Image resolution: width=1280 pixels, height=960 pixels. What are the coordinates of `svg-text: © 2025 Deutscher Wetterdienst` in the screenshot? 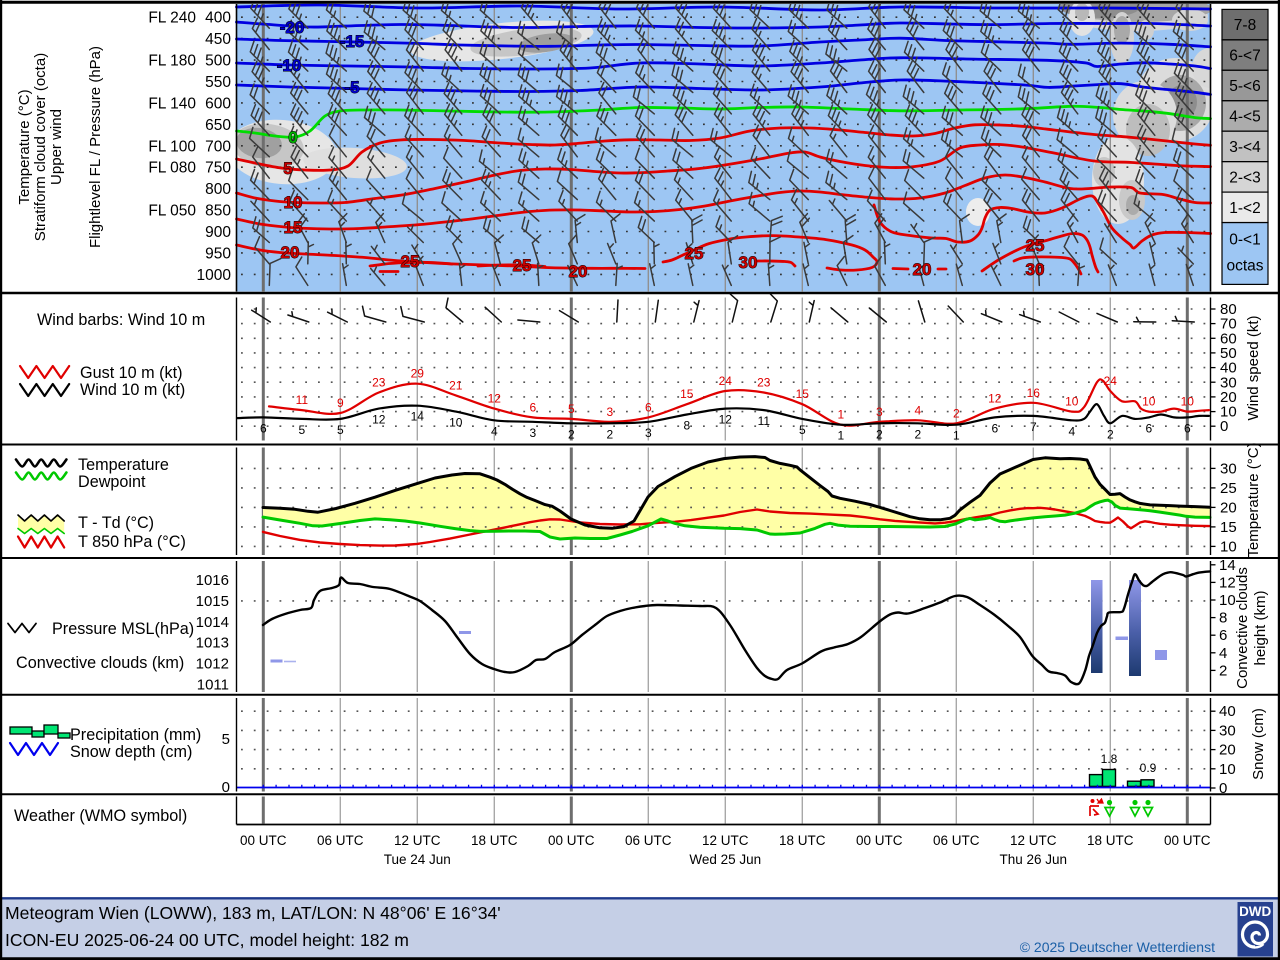 It's located at (1117, 947).